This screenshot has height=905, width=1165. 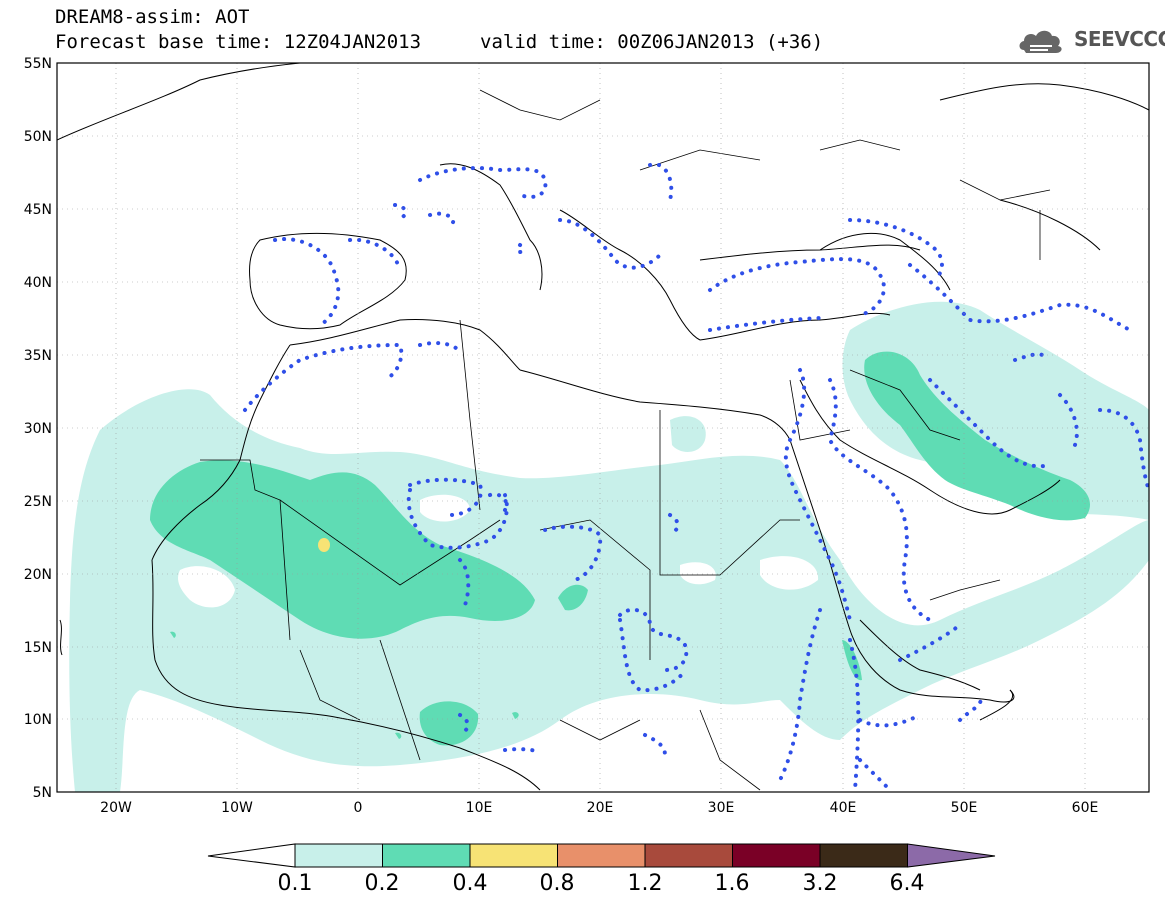 I want to click on colorbar-label: 1.2, so click(x=645, y=883).